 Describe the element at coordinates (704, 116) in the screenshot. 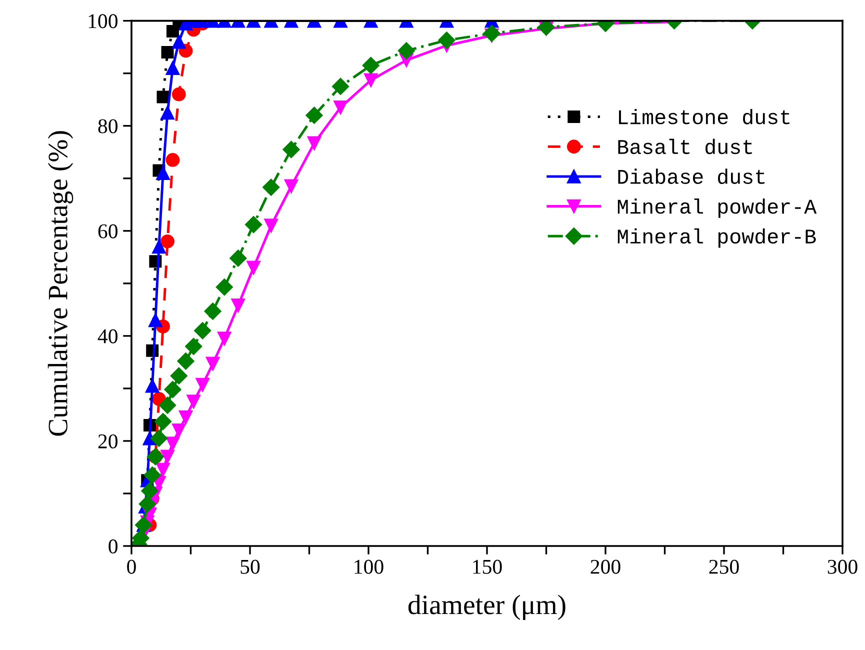

I see `legend-label: Limestone dust` at that location.